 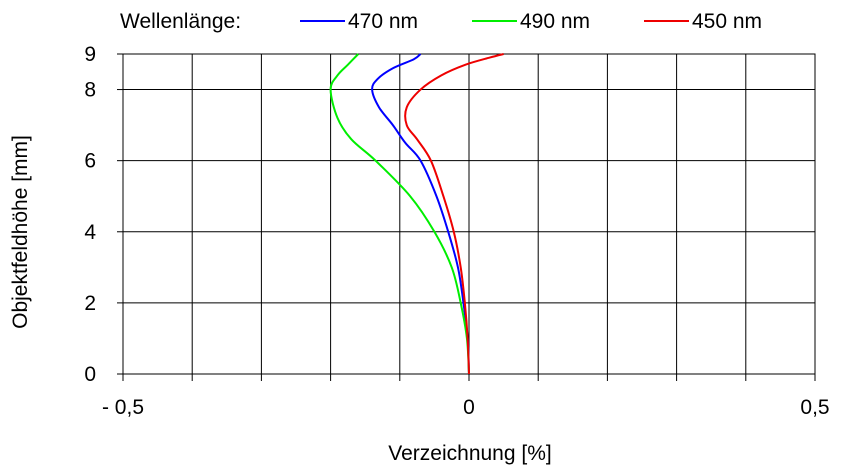 I want to click on legend: Wellenlänge: 470 nm 490 nm 450 nm, so click(x=441, y=21).